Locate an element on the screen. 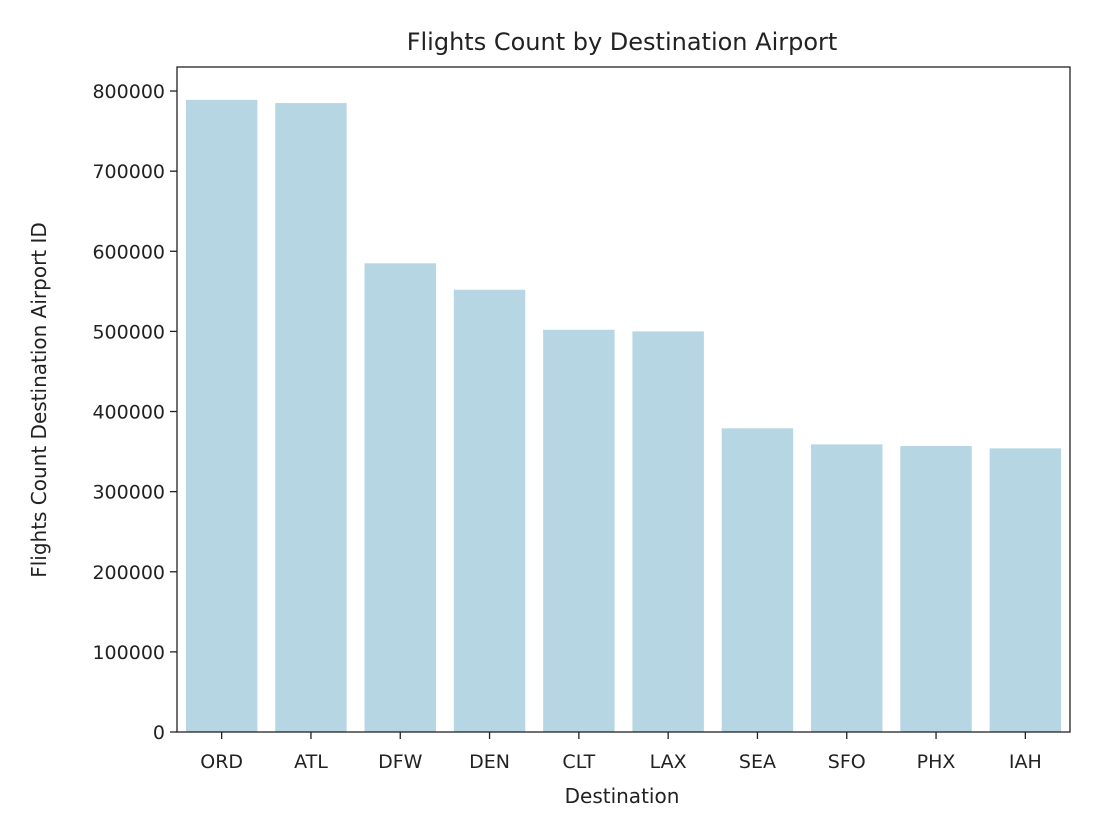  x-axis: ORD ATL DFW DEN CLT LAX SEA SFO PHX IAH is located at coordinates (621, 752).